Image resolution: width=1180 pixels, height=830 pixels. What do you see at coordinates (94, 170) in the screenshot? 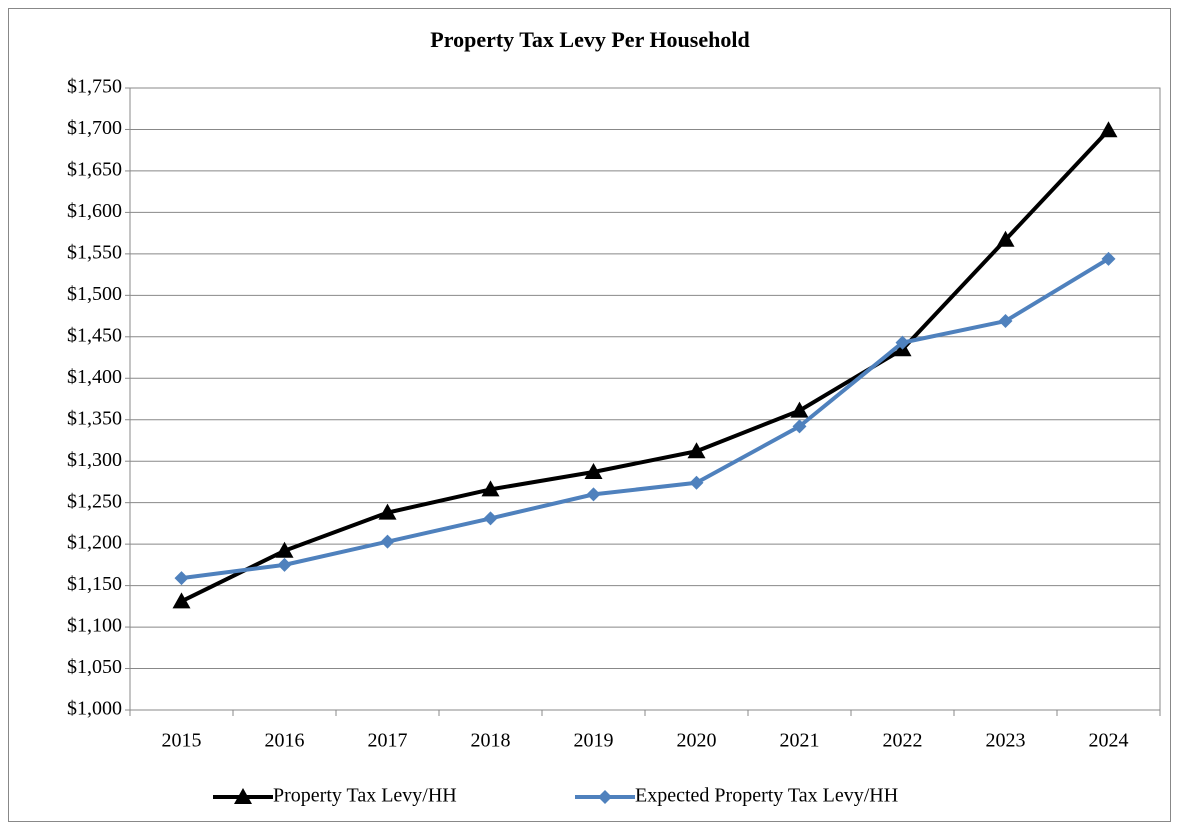
I see `y-tick-label: $1,650` at bounding box center [94, 170].